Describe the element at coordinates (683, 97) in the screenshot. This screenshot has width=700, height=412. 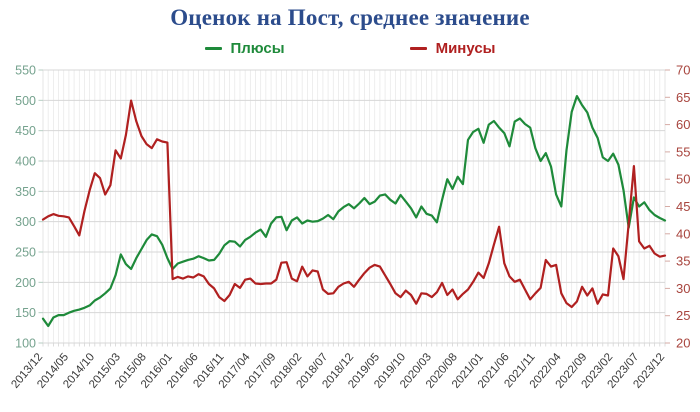
I see `right-axis-label: 65` at that location.